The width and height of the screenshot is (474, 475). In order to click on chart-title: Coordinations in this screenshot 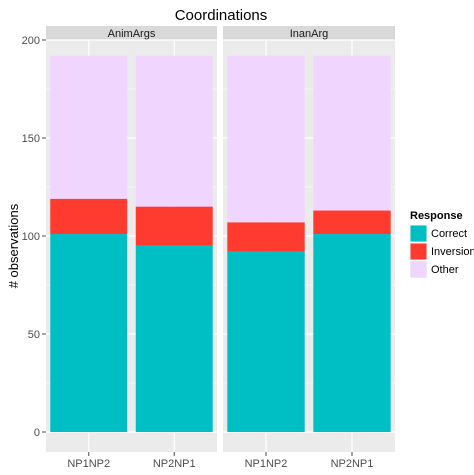, I will do `click(221, 15)`.